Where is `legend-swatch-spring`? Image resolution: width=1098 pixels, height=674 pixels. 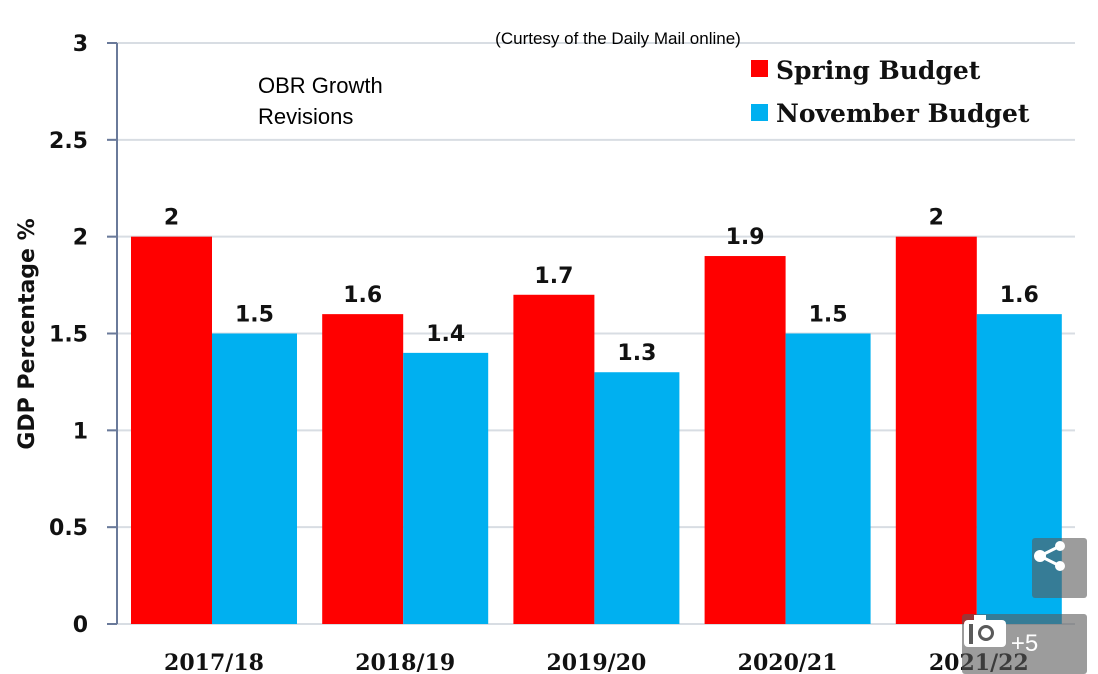 legend-swatch-spring is located at coordinates (759, 68).